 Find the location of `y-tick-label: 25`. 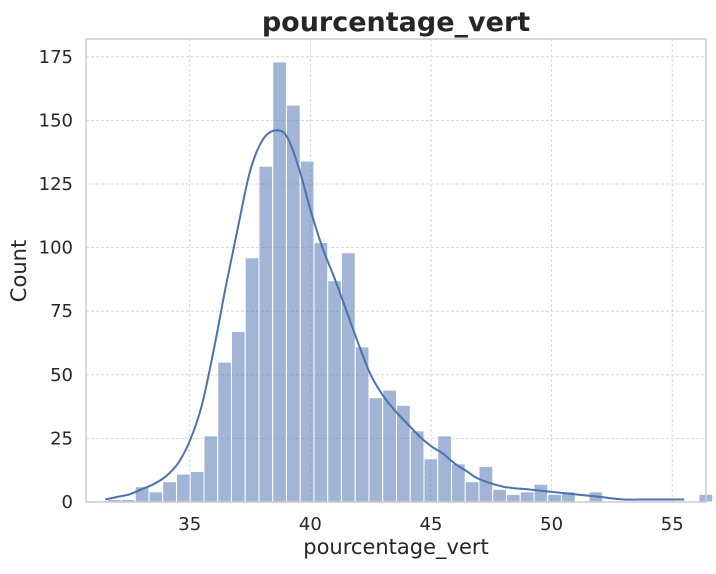

y-tick-label: 25 is located at coordinates (61, 438).